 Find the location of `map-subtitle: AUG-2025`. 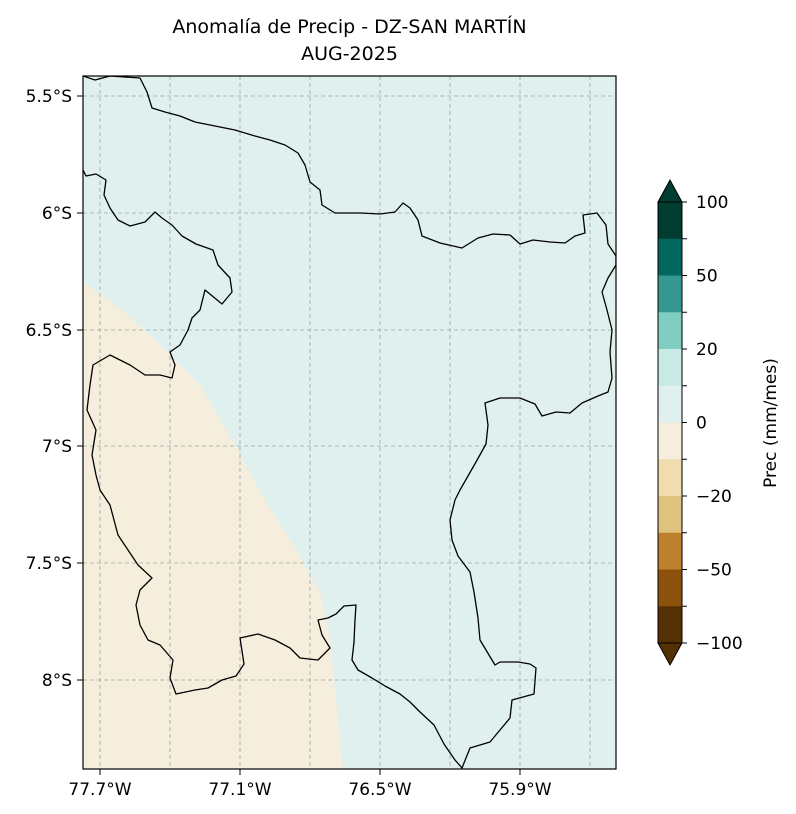

map-subtitle: AUG-2025 is located at coordinates (349, 54).